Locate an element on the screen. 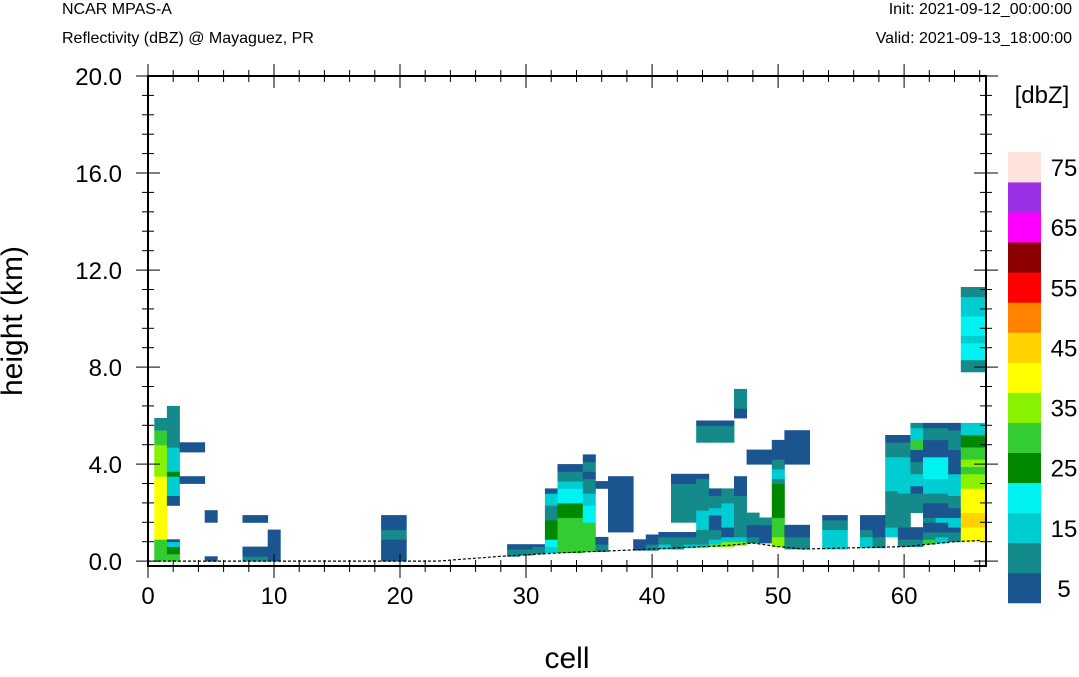 The height and width of the screenshot is (677, 1079). x-tick-label: 0 is located at coordinates (147, 596).